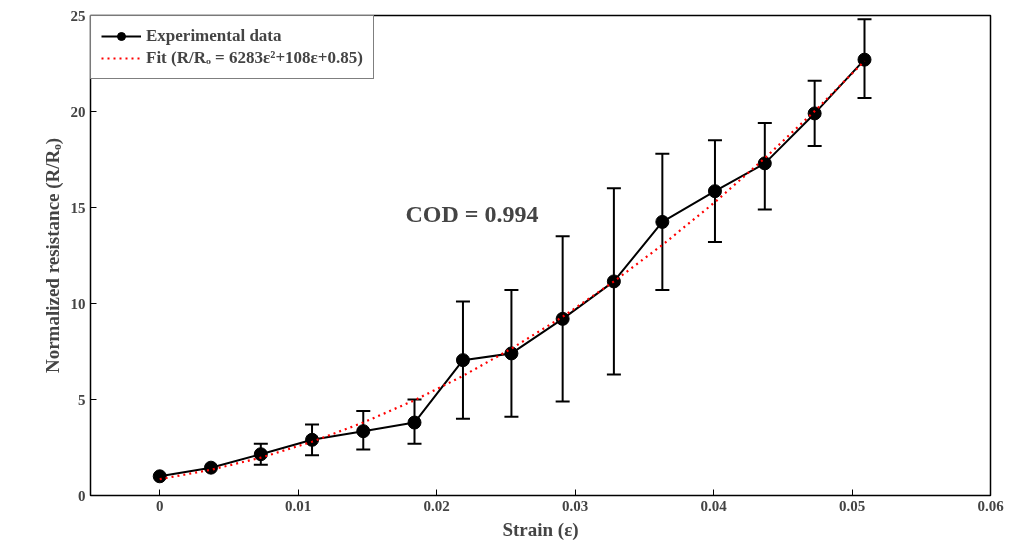  Describe the element at coordinates (78, 15) in the screenshot. I see `y-tick-label: 25` at that location.